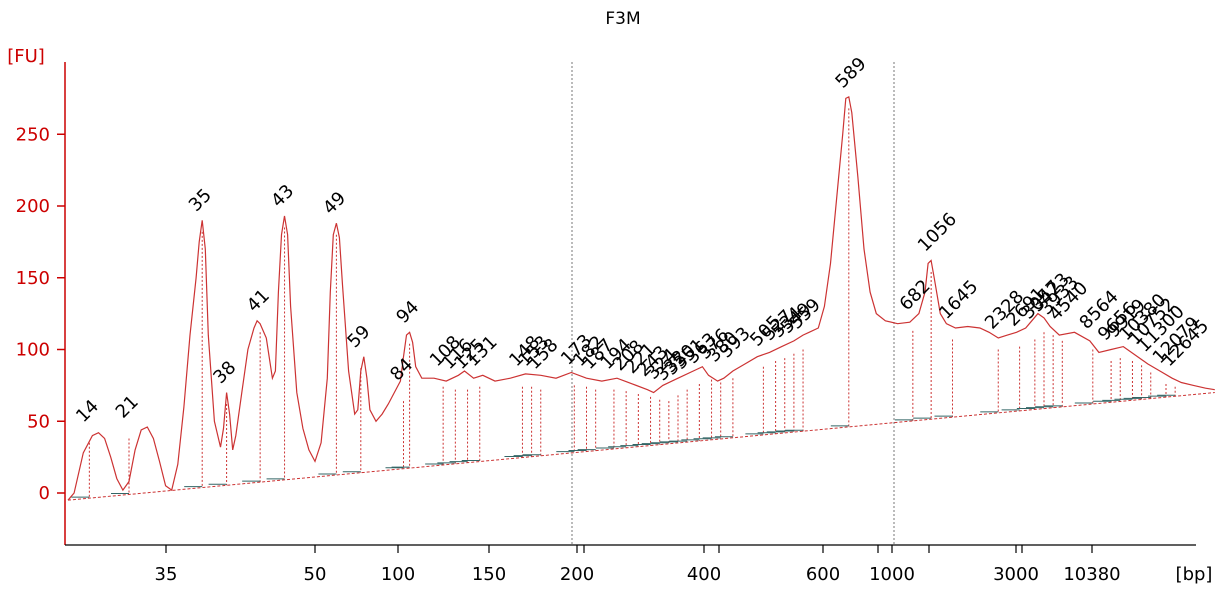 This screenshot has width=1216, height=590. Describe the element at coordinates (958, 299) in the screenshot. I see `peak-label: 1645` at that location.